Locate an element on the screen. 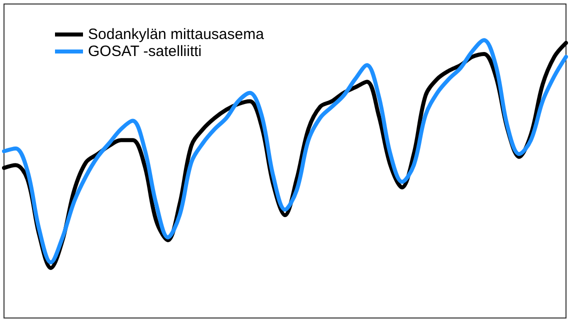  legend-label: GOSAT -satelliitti is located at coordinates (145, 51).